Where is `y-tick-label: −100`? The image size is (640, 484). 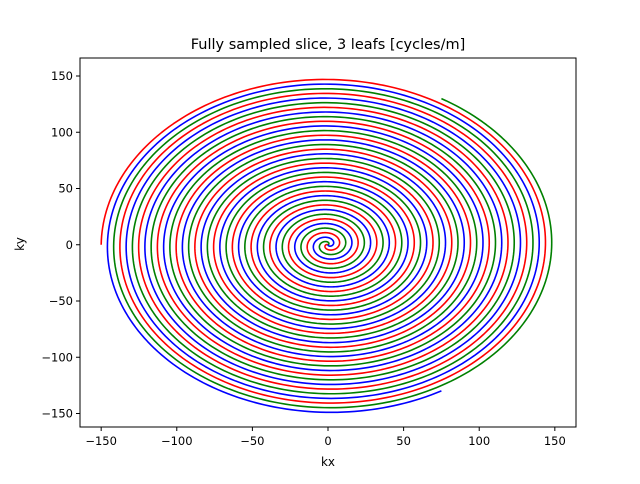 y-tick-label: −100 is located at coordinates (57, 357).